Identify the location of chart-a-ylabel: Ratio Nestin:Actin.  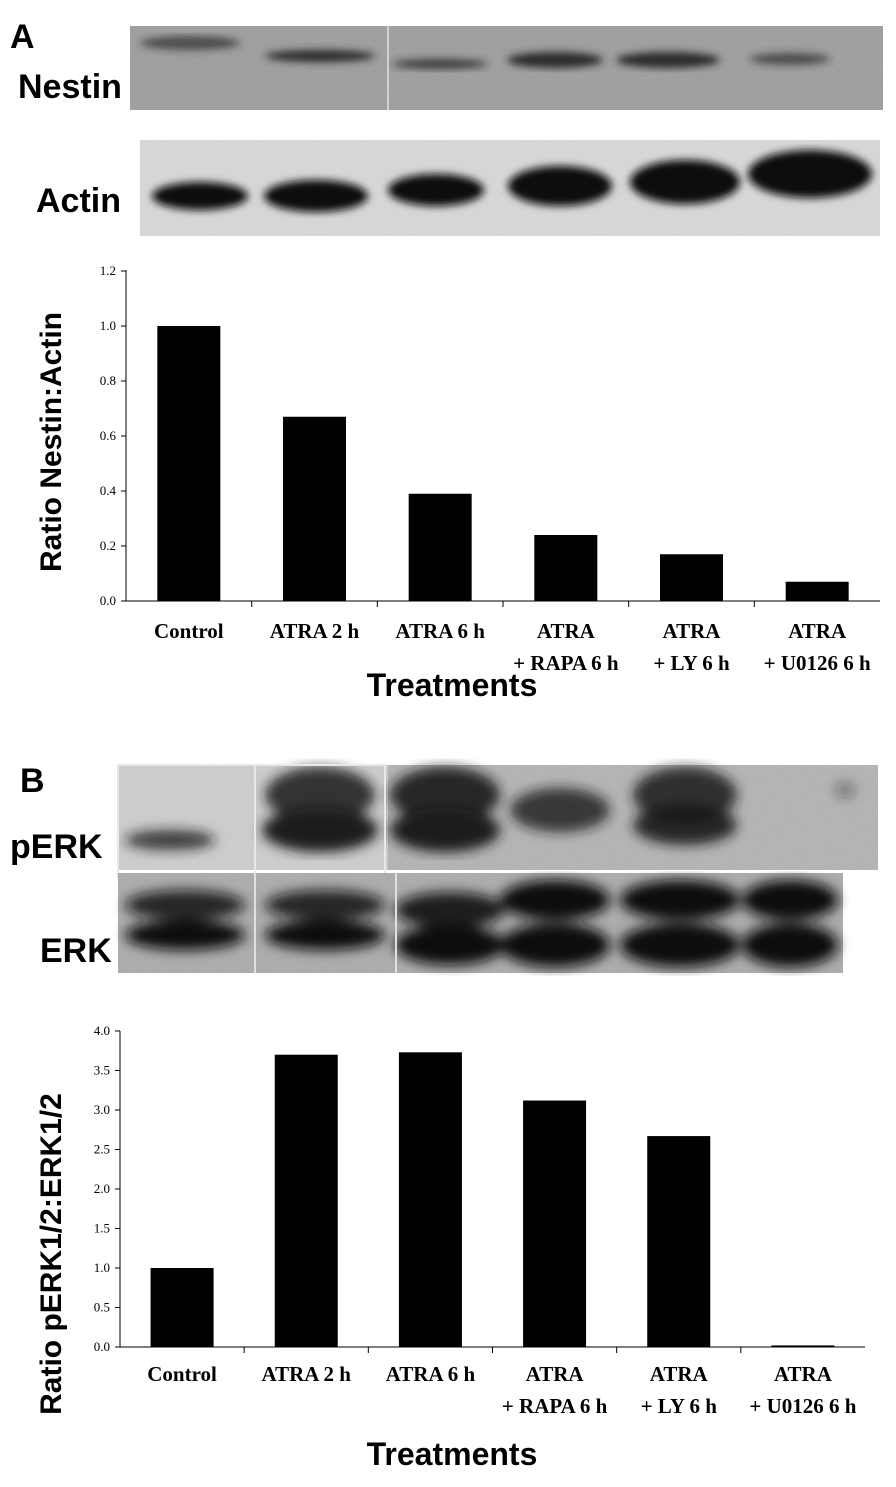
(51, 442).